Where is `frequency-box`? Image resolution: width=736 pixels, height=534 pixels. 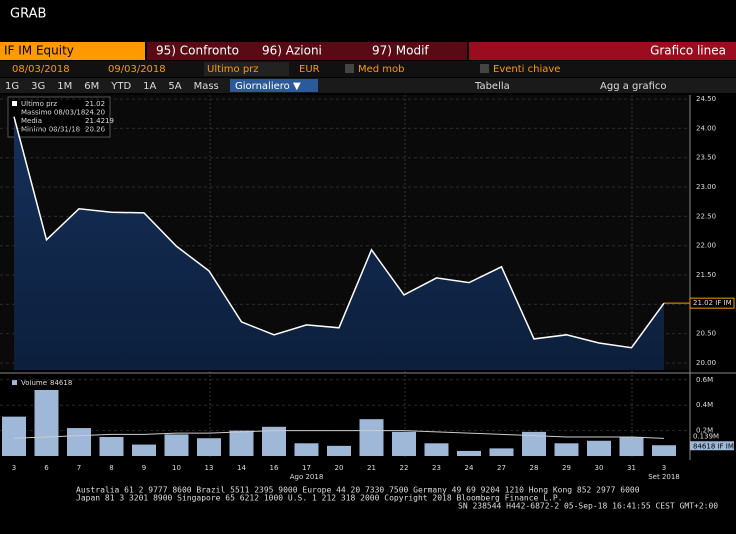 frequency-box is located at coordinates (274, 85).